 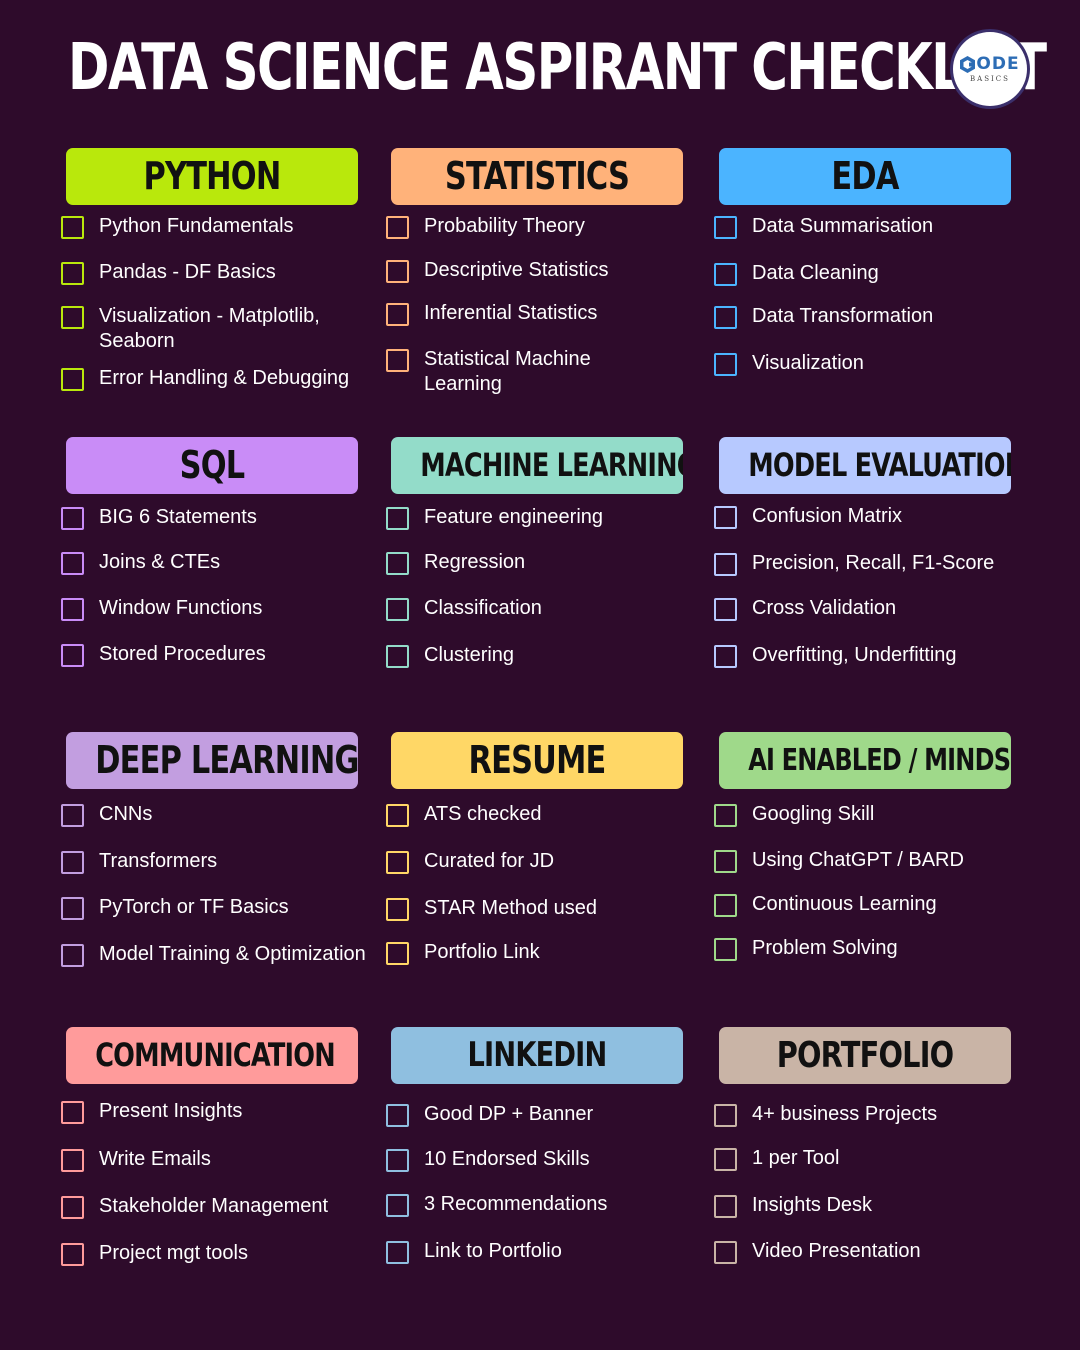 I want to click on checklist-item: Visualization, so click(x=879, y=363).